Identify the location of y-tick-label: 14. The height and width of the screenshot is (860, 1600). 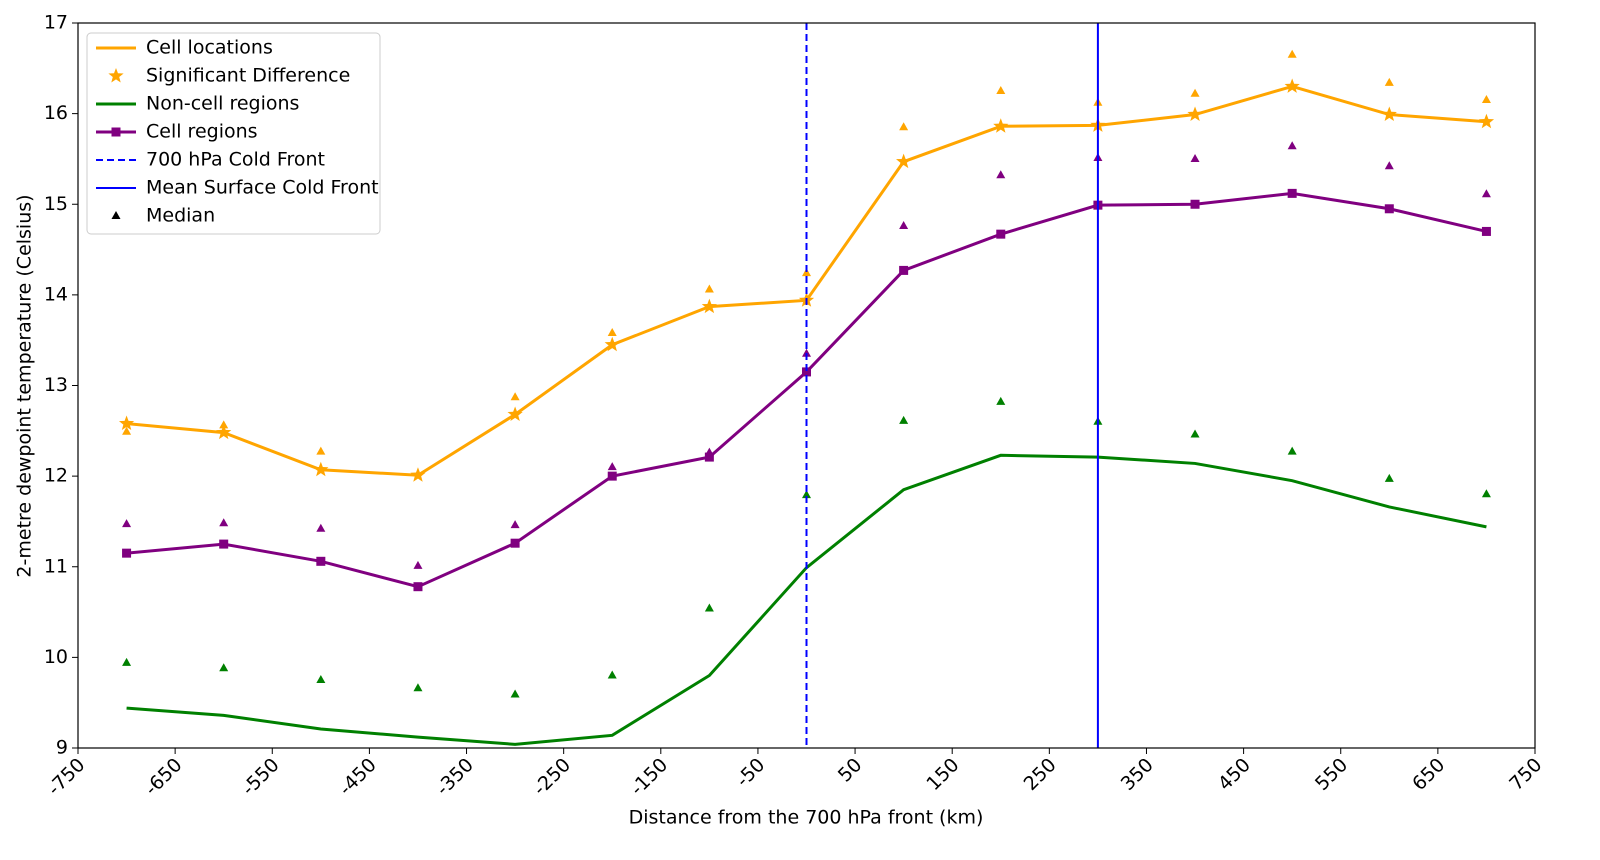
(56, 294).